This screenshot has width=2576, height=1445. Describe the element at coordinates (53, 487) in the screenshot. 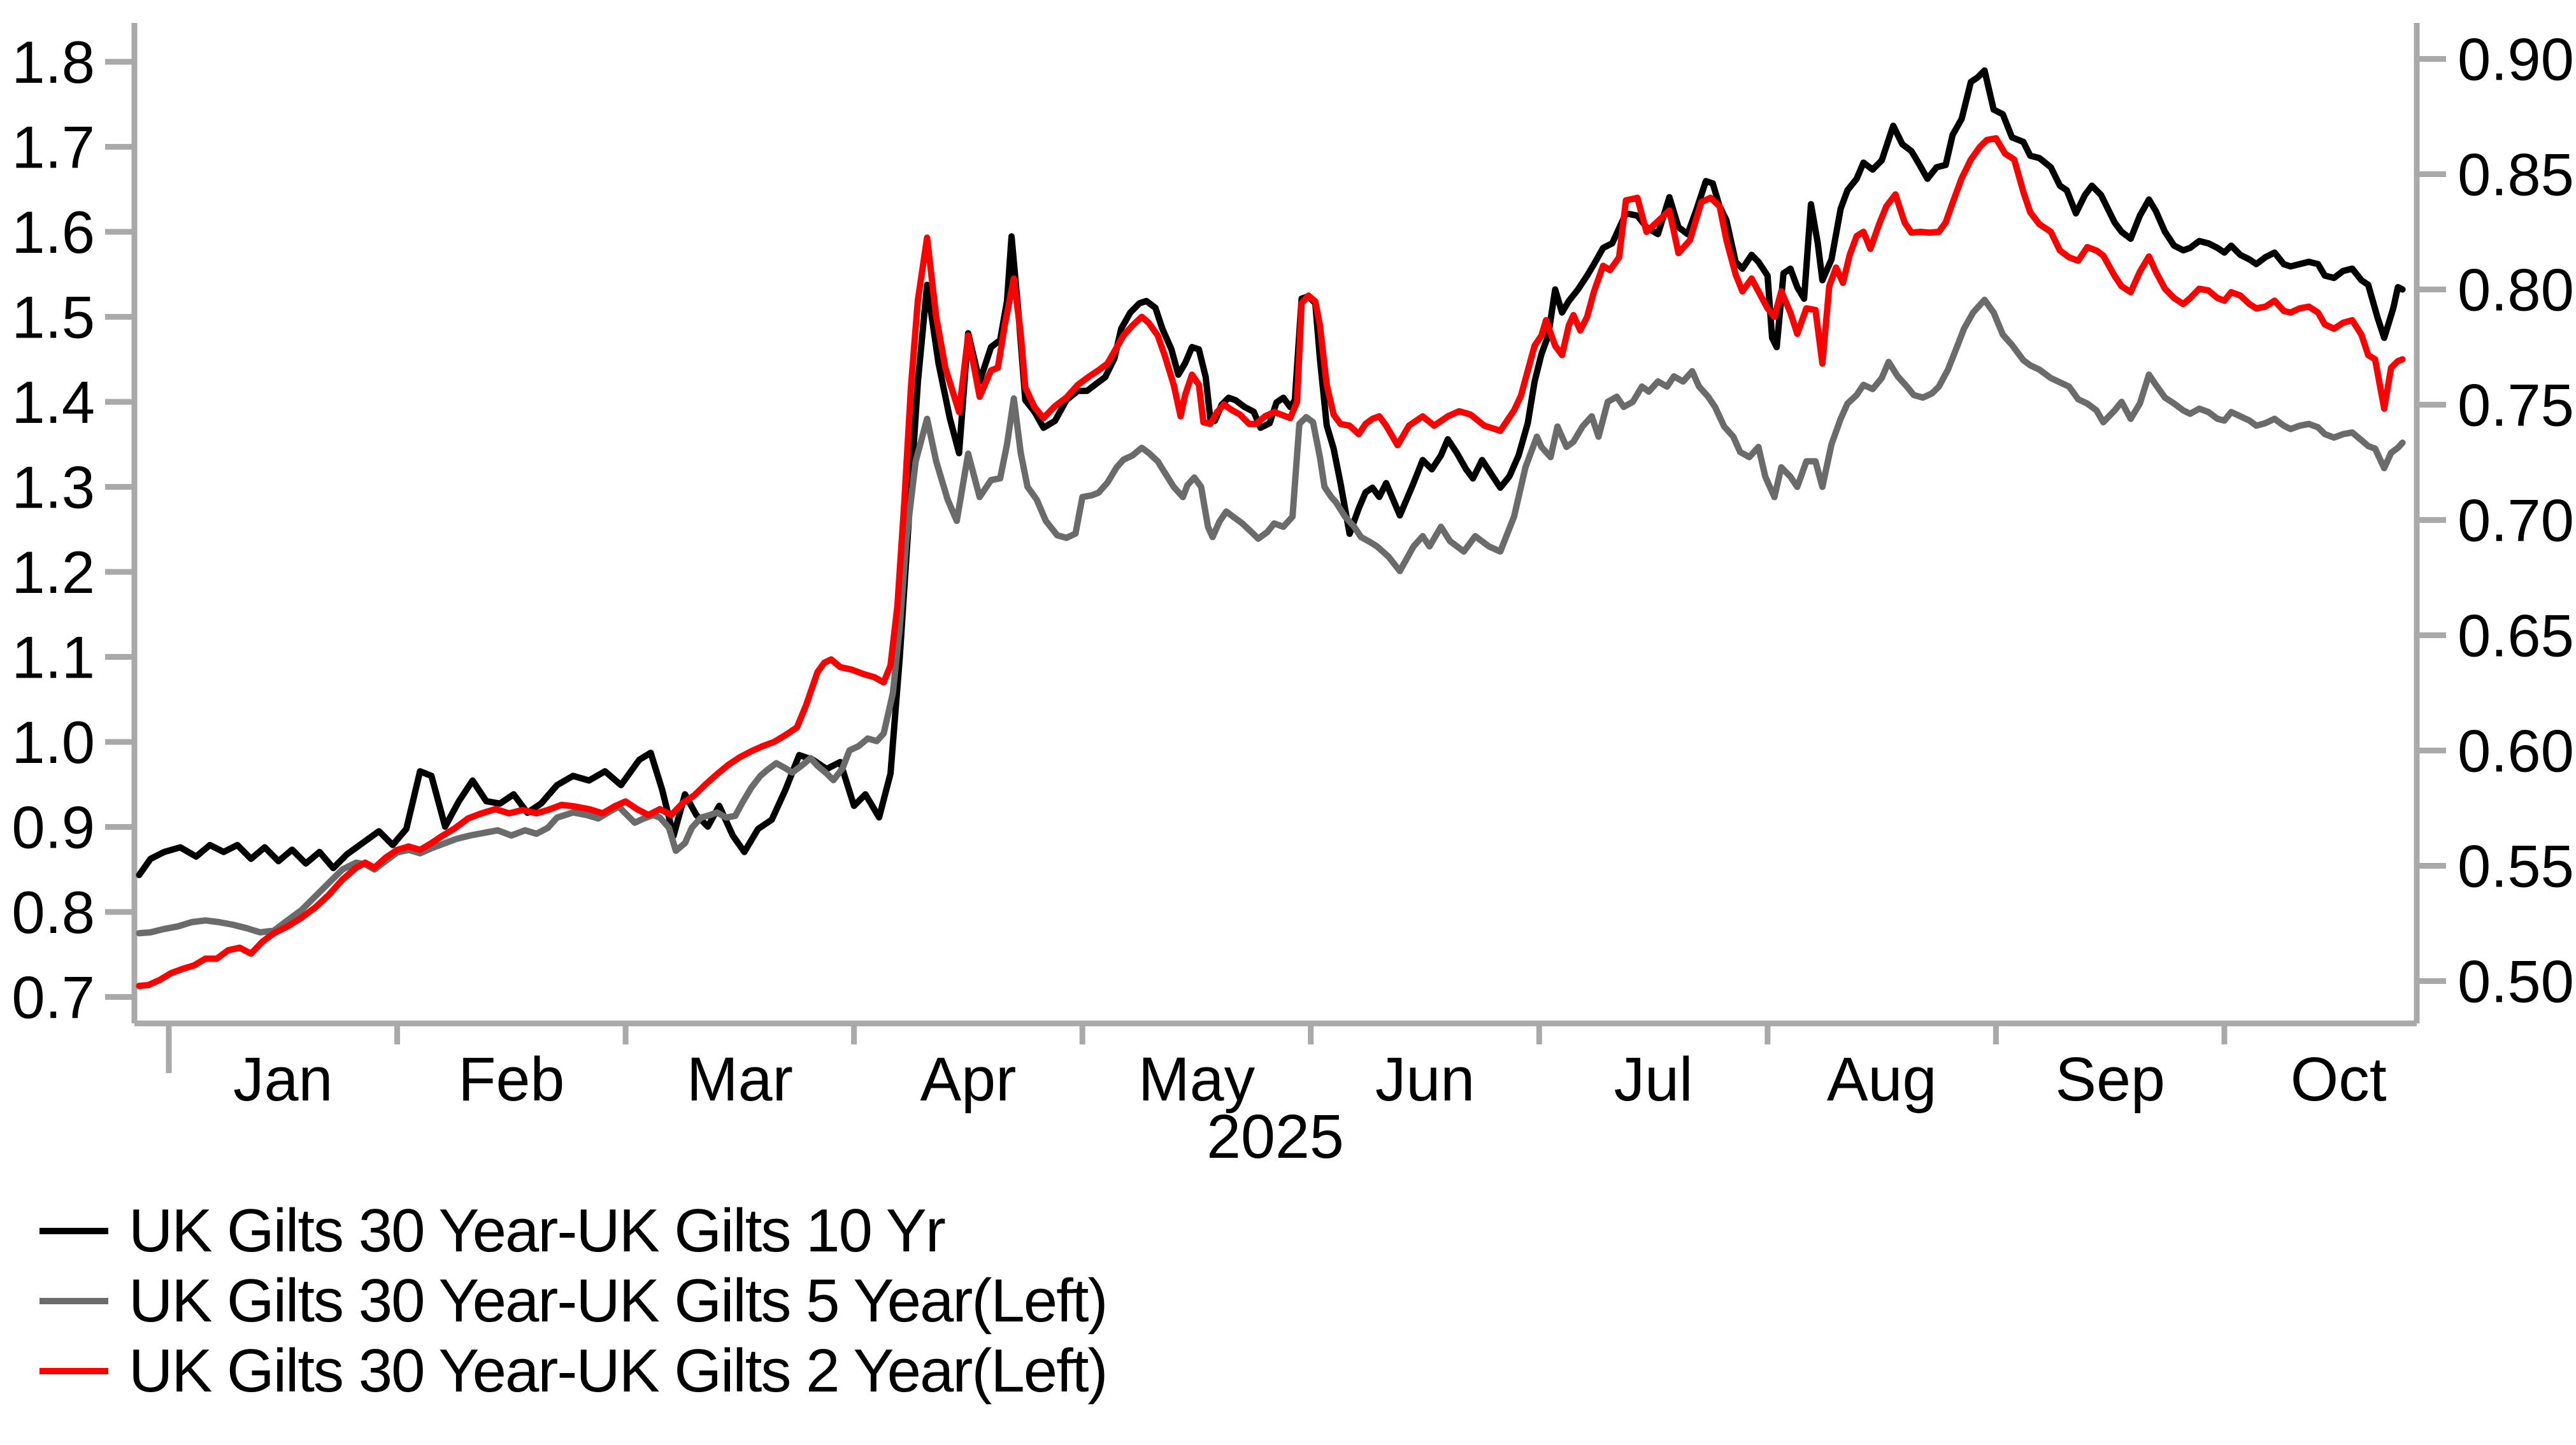

I see `left-axis-tick-label: 1.3` at that location.